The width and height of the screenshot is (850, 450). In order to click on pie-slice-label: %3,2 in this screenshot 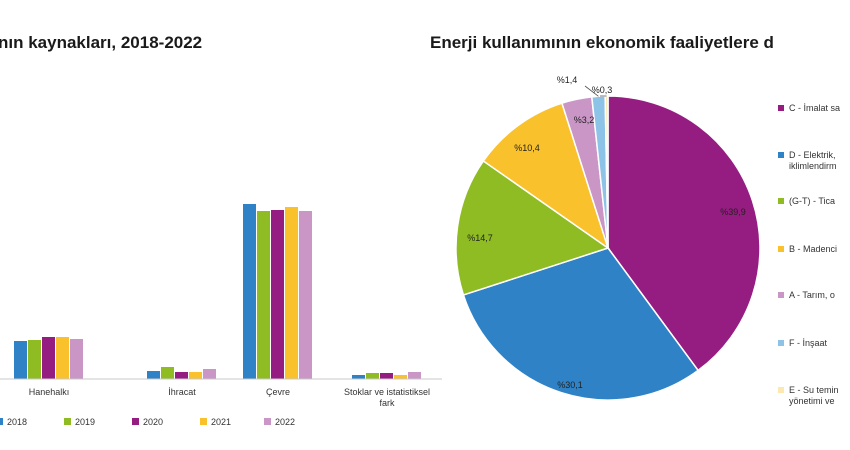, I will do `click(584, 120)`.